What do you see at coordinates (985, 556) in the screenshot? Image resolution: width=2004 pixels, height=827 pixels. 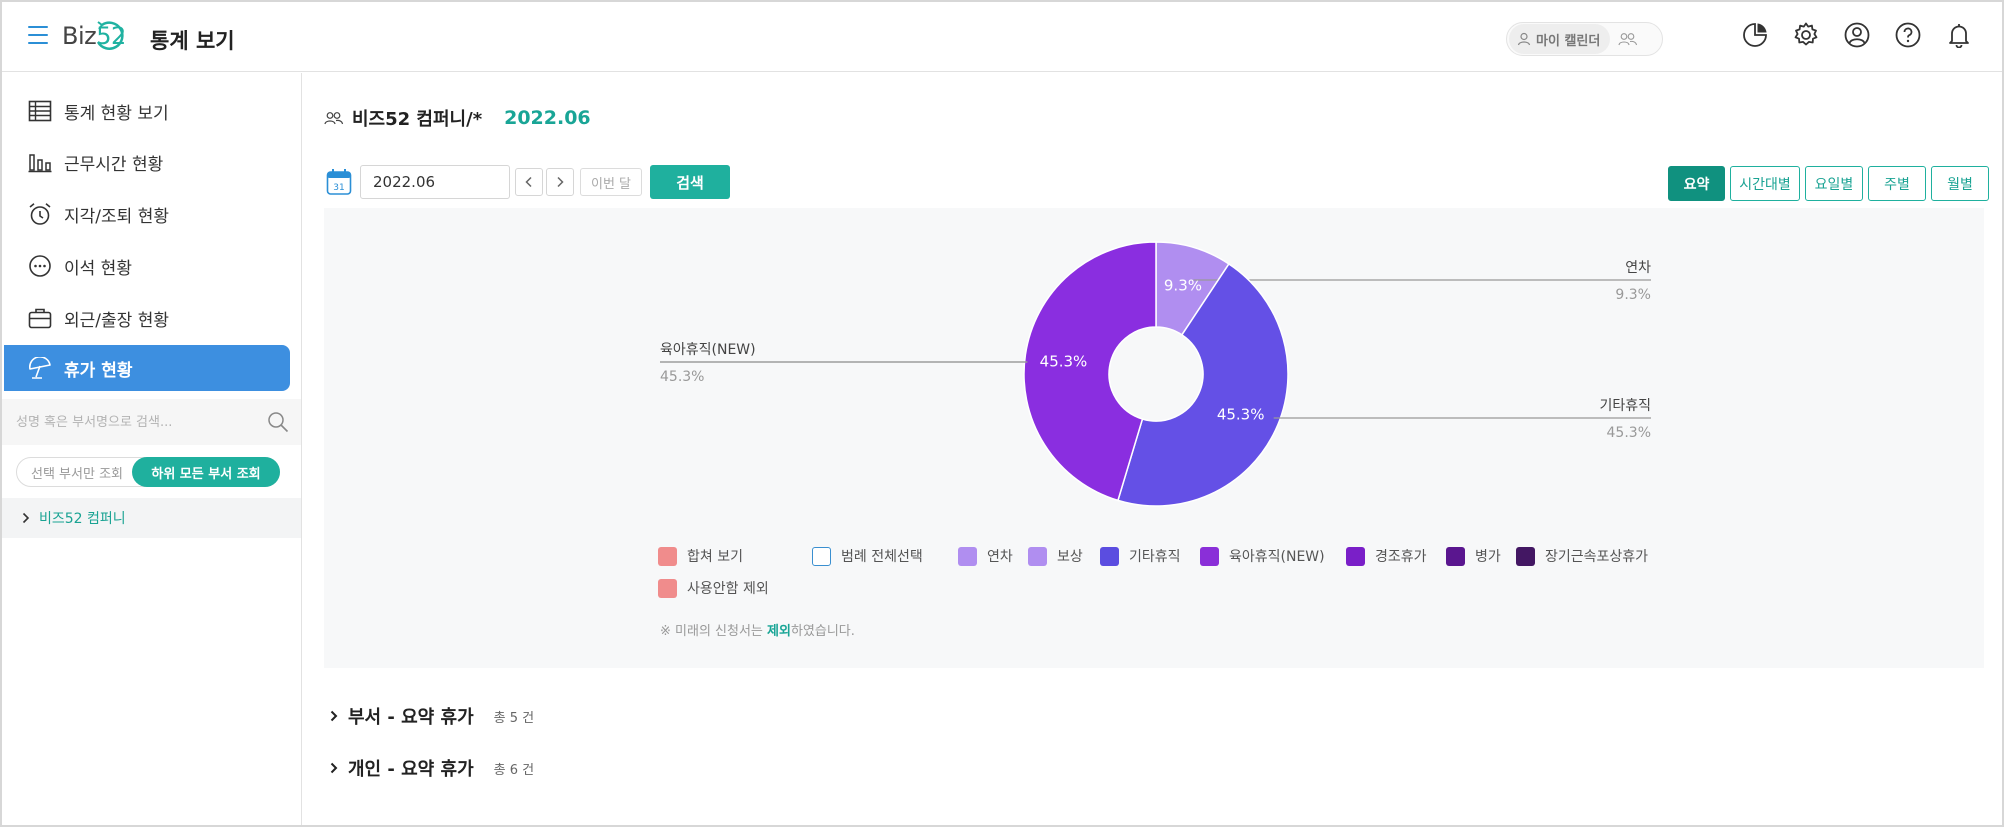 I see `legend-annual: 연차` at bounding box center [985, 556].